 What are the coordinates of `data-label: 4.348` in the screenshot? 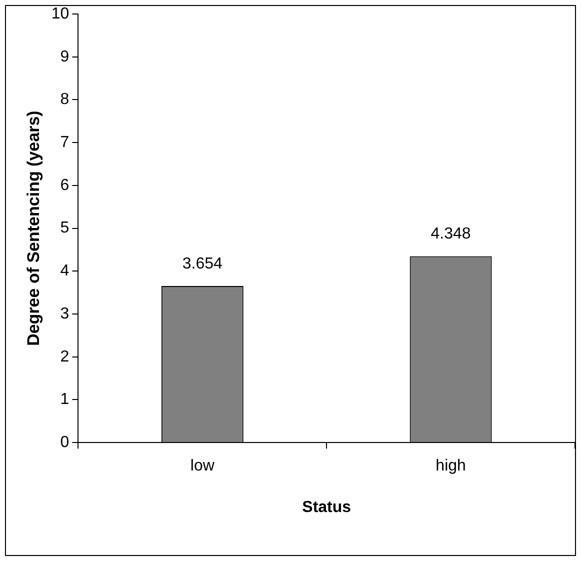 It's located at (450, 234).